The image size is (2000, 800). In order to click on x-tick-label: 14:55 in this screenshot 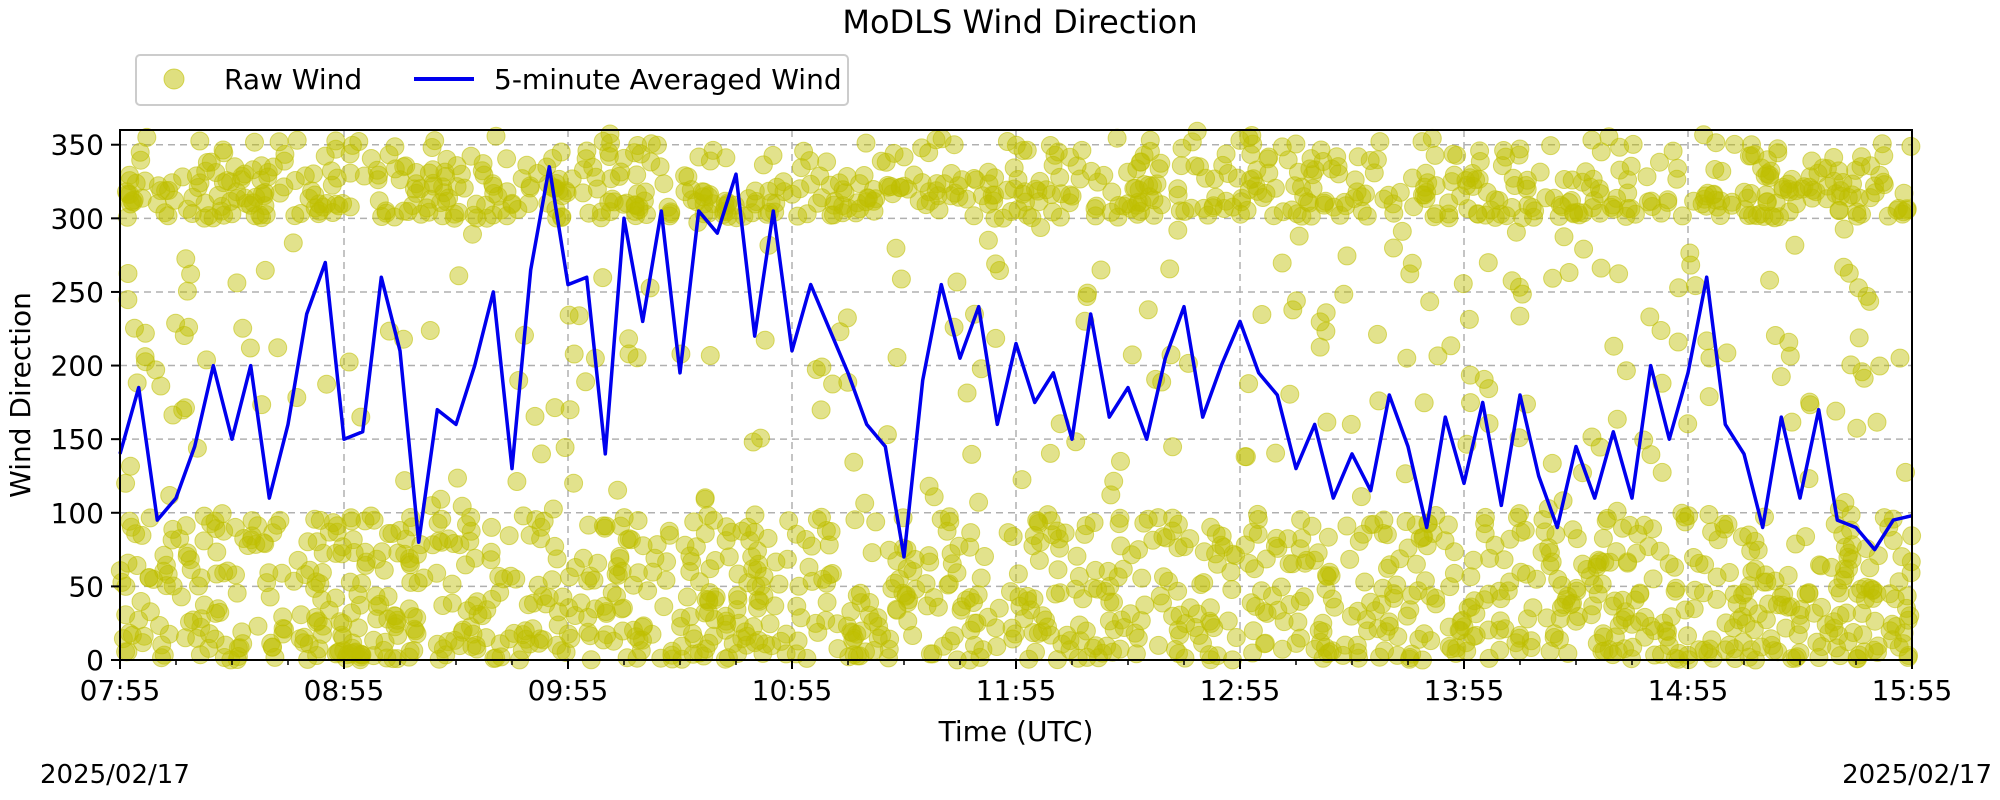, I will do `click(1688, 690)`.